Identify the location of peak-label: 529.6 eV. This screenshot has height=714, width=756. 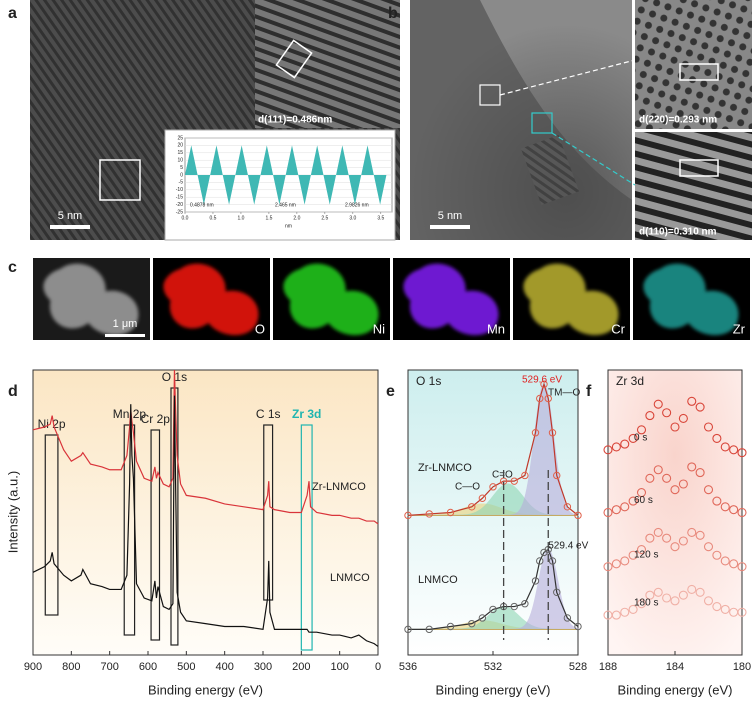
(542, 380).